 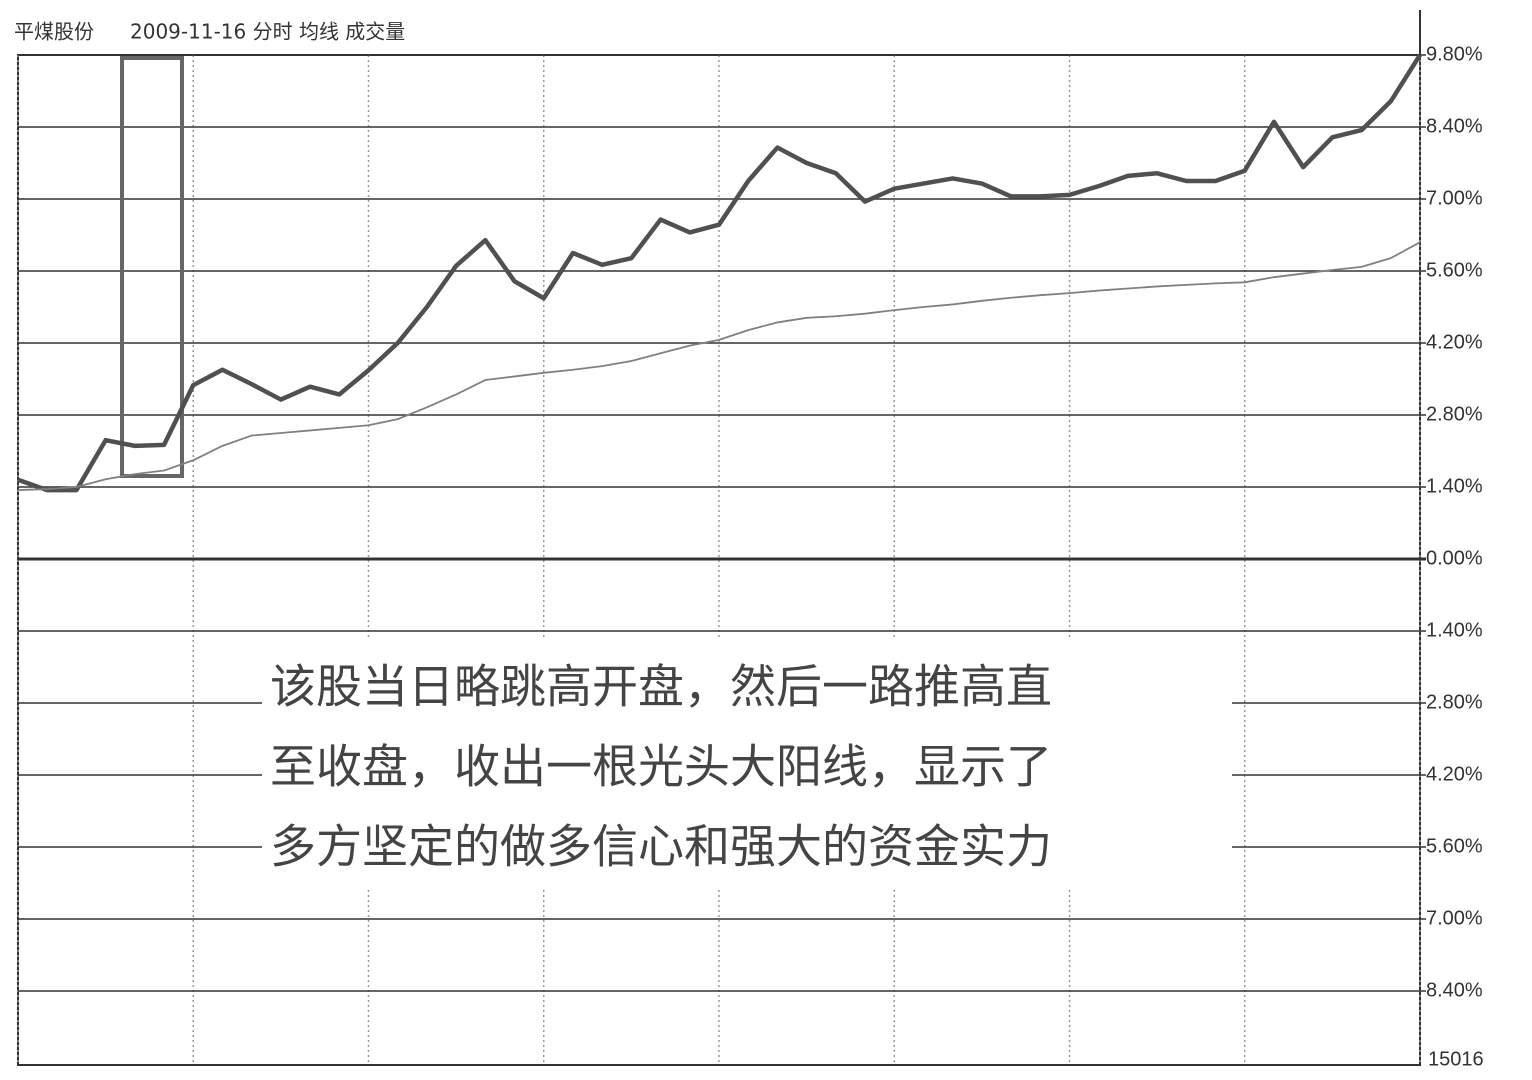 I want to click on annotation: 该股当日略跳高开盘，然后一路推高直, so click(x=661, y=687).